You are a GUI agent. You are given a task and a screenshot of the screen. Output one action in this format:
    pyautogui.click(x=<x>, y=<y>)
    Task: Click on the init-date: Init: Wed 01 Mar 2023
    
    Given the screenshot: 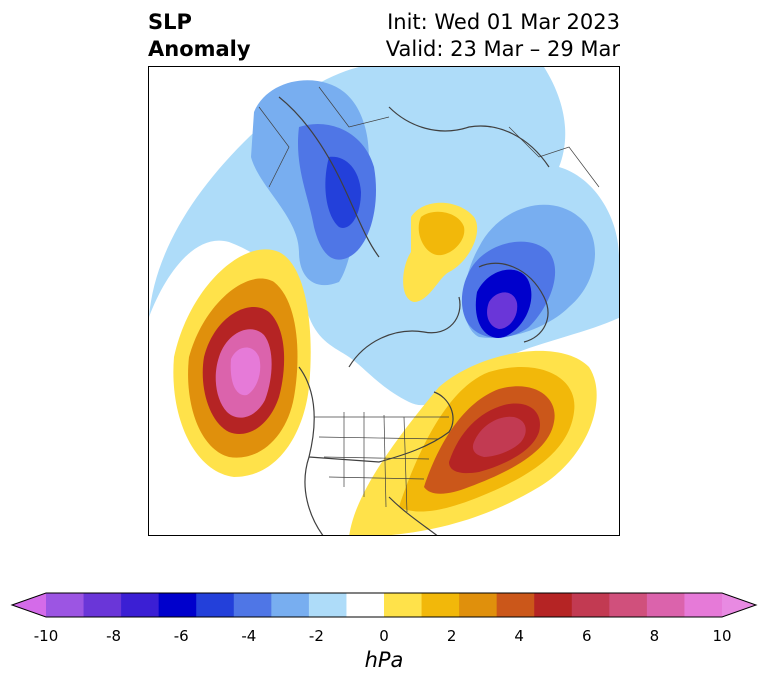 What is the action you would take?
    pyautogui.click(x=503, y=22)
    